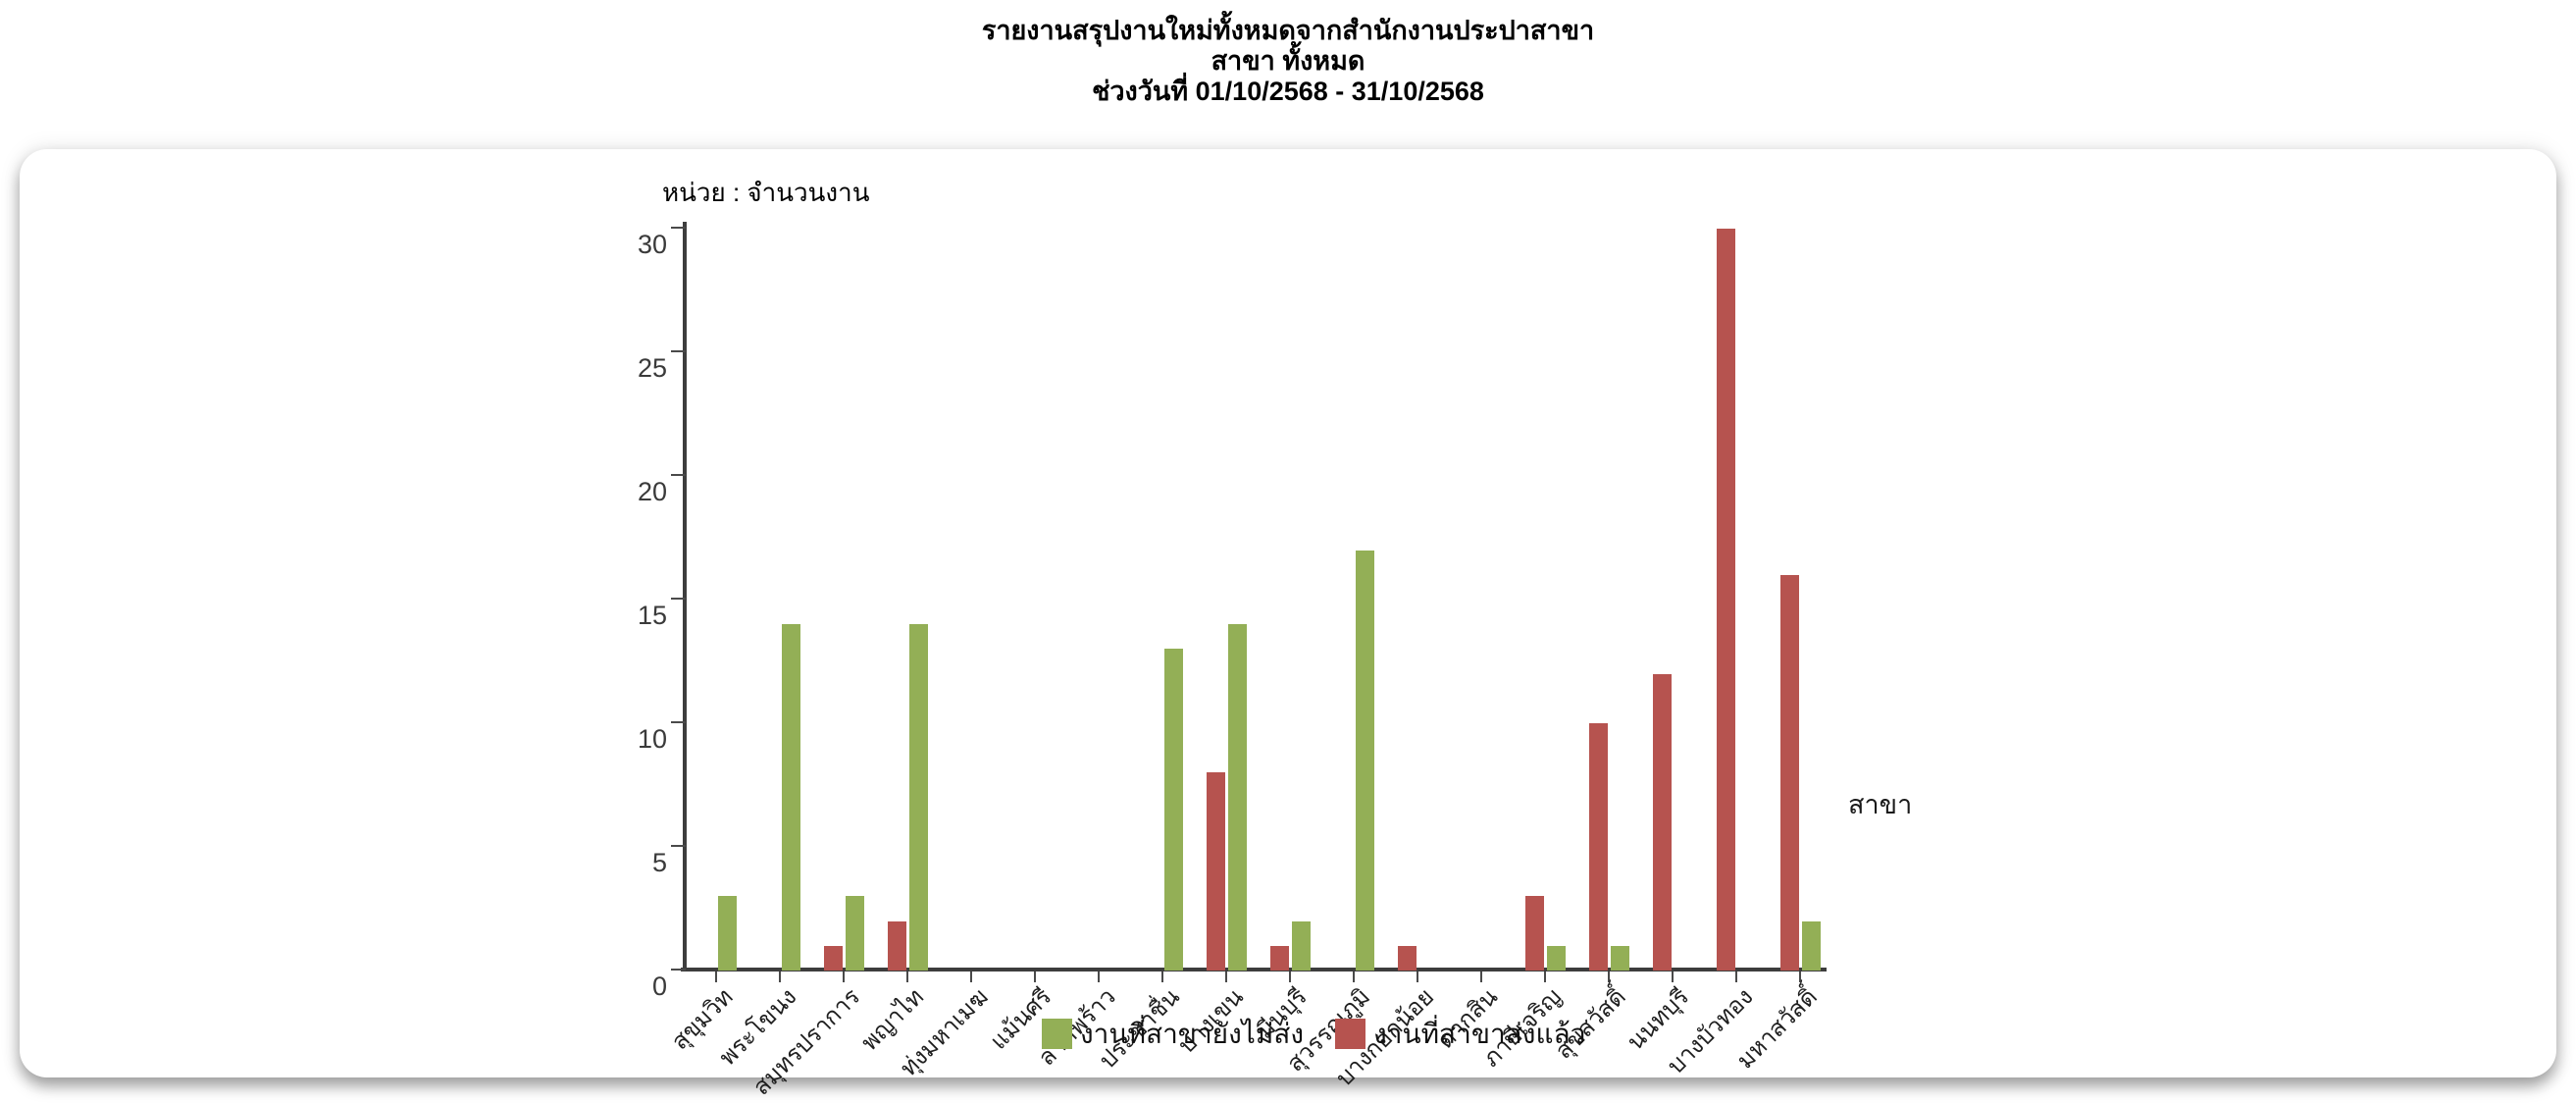 The width and height of the screenshot is (2576, 1103). I want to click on y-tick-label: 25, so click(652, 368).